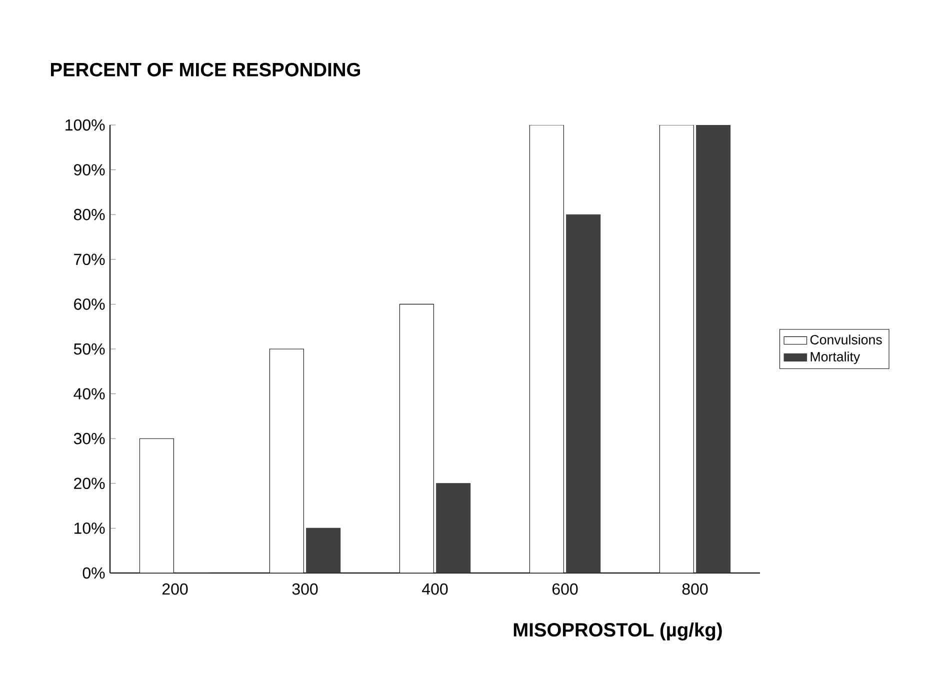 Image resolution: width=929 pixels, height=693 pixels. What do you see at coordinates (85, 125) in the screenshot?
I see `y-tick-label: 100%` at bounding box center [85, 125].